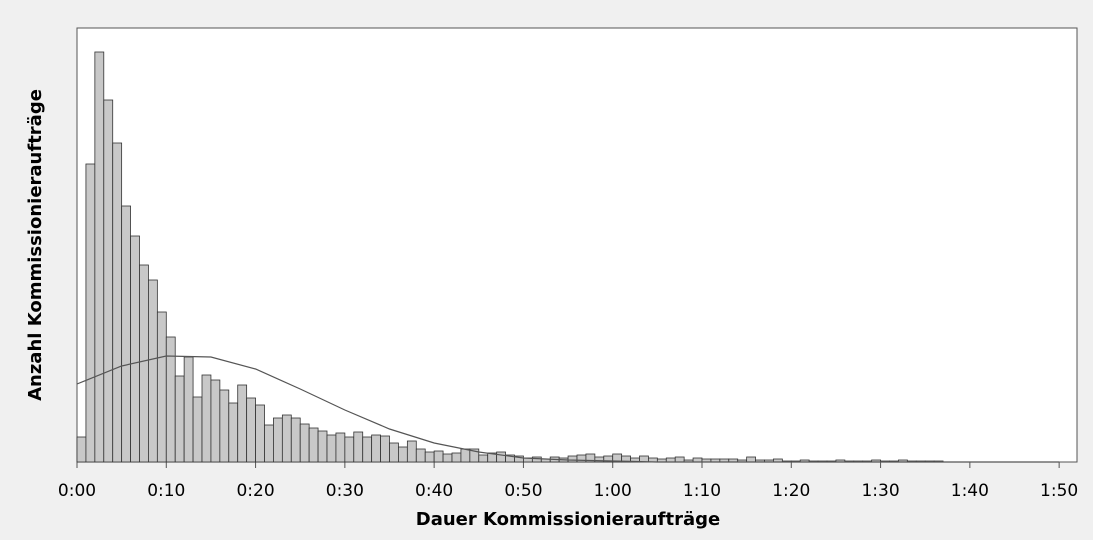 The height and width of the screenshot is (540, 1093). I want to click on x-tick-label: 0:50, so click(523, 491).